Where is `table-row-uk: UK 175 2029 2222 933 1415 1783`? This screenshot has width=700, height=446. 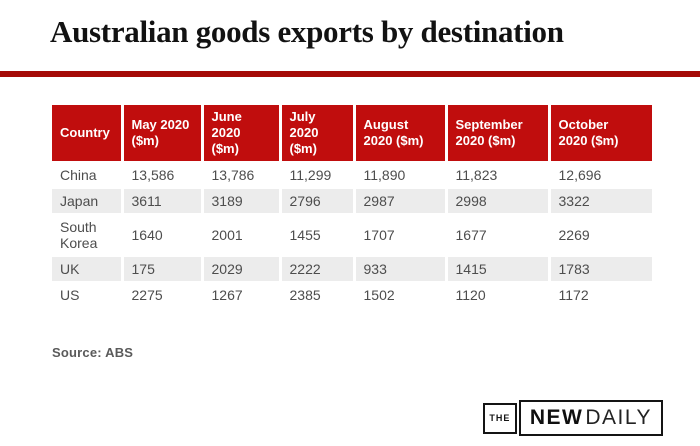
table-row-uk: UK 175 2029 2222 933 1415 1783 is located at coordinates (352, 269).